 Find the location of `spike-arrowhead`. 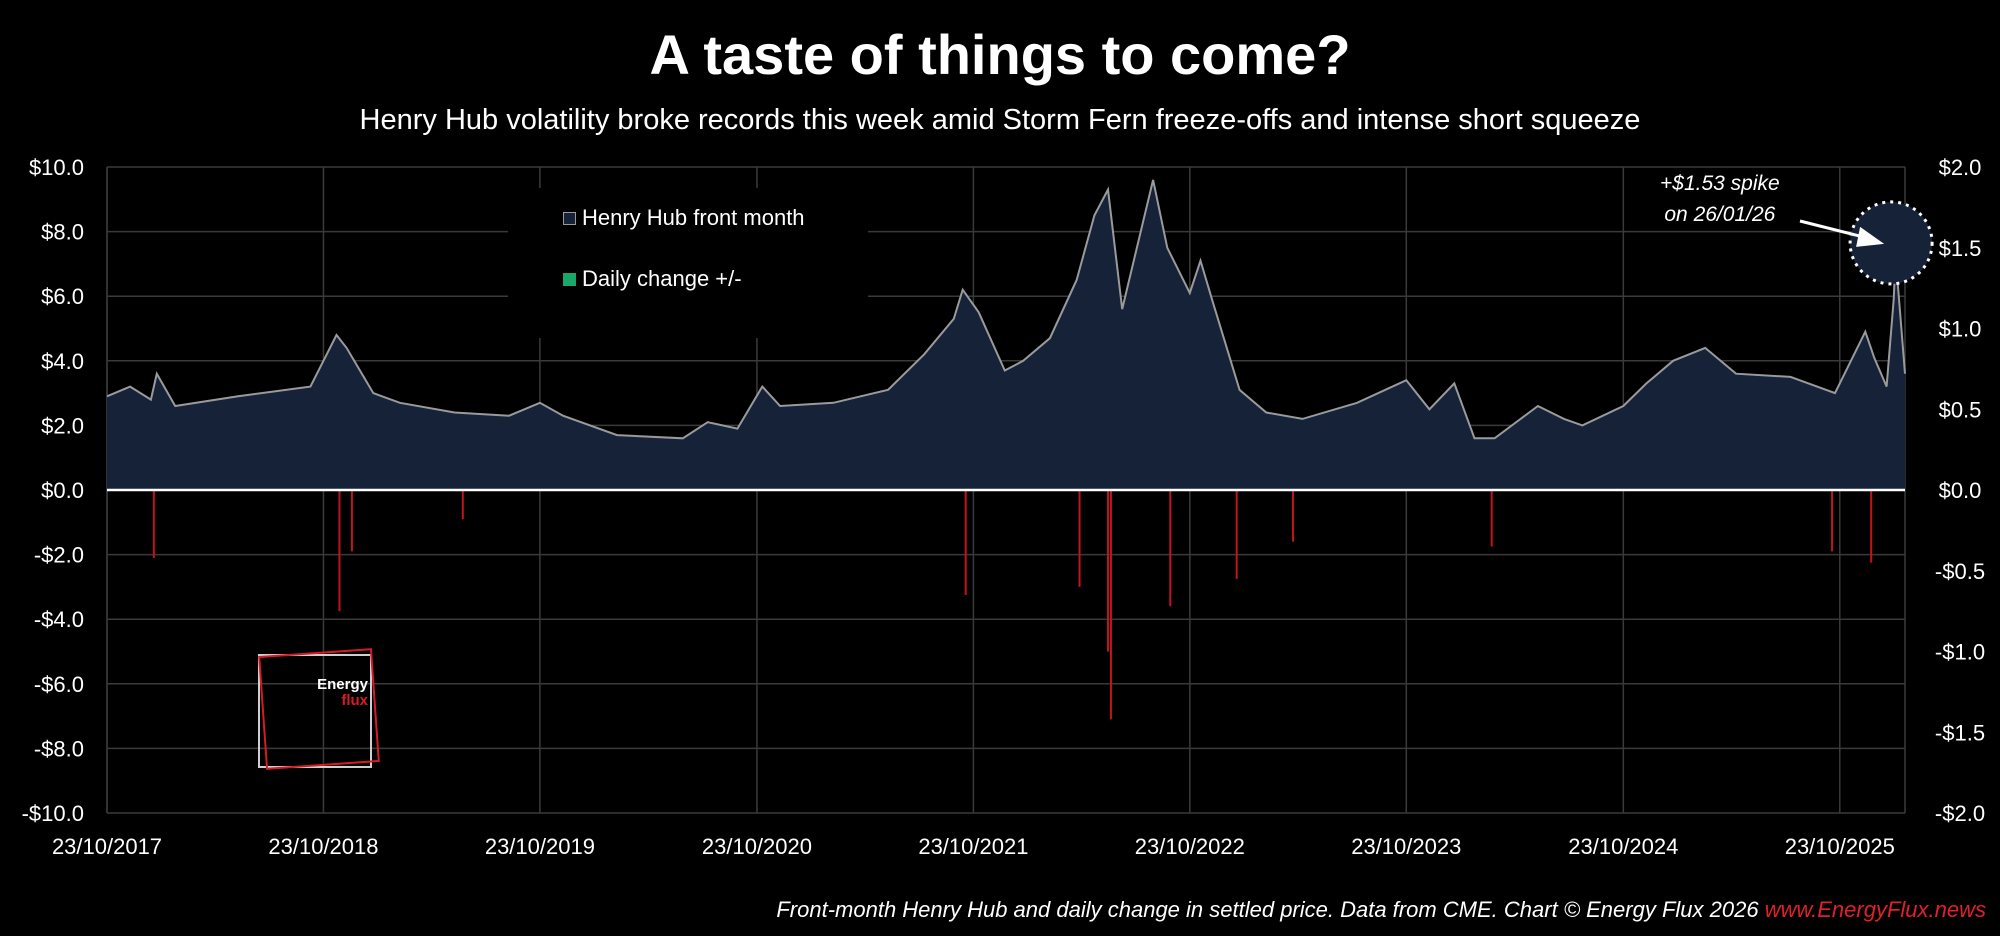

spike-arrowhead is located at coordinates (1870, 236).